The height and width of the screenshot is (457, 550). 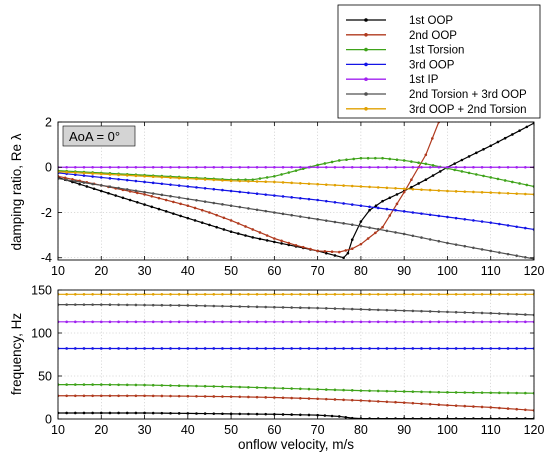 What do you see at coordinates (318, 271) in the screenshot?
I see `damping-x-tick-label: 70` at bounding box center [318, 271].